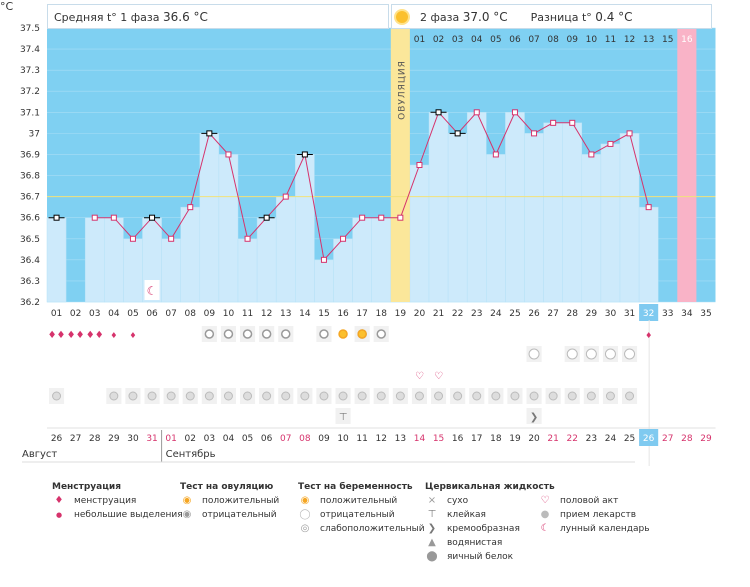 This screenshot has height=587, width=750. Describe the element at coordinates (323, 314) in the screenshot. I see `cycle-day-label: 15` at that location.